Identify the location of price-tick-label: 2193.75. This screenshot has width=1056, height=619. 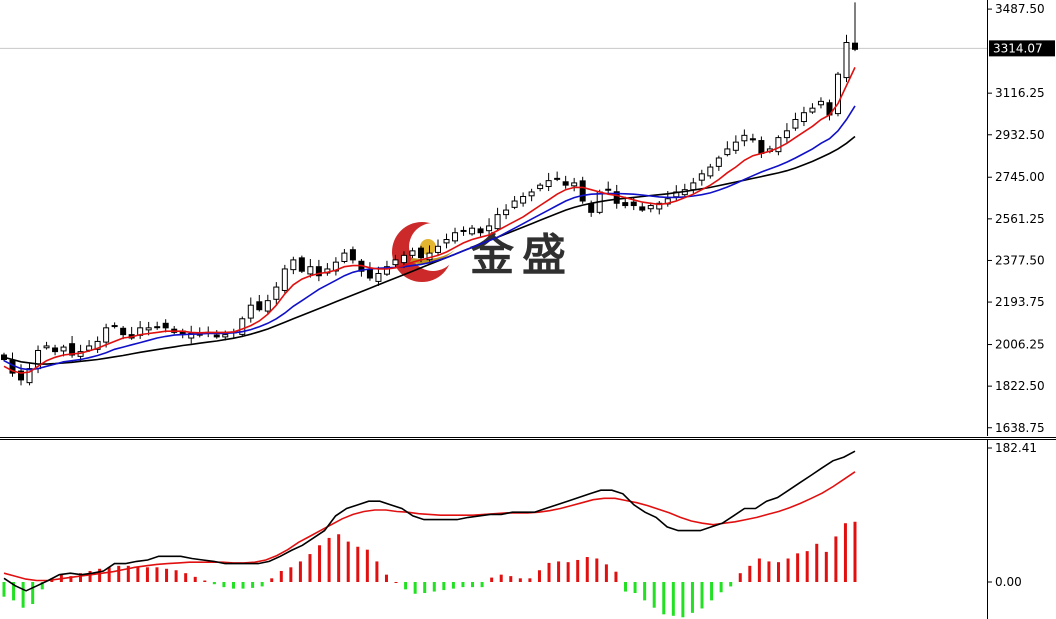
(1020, 302).